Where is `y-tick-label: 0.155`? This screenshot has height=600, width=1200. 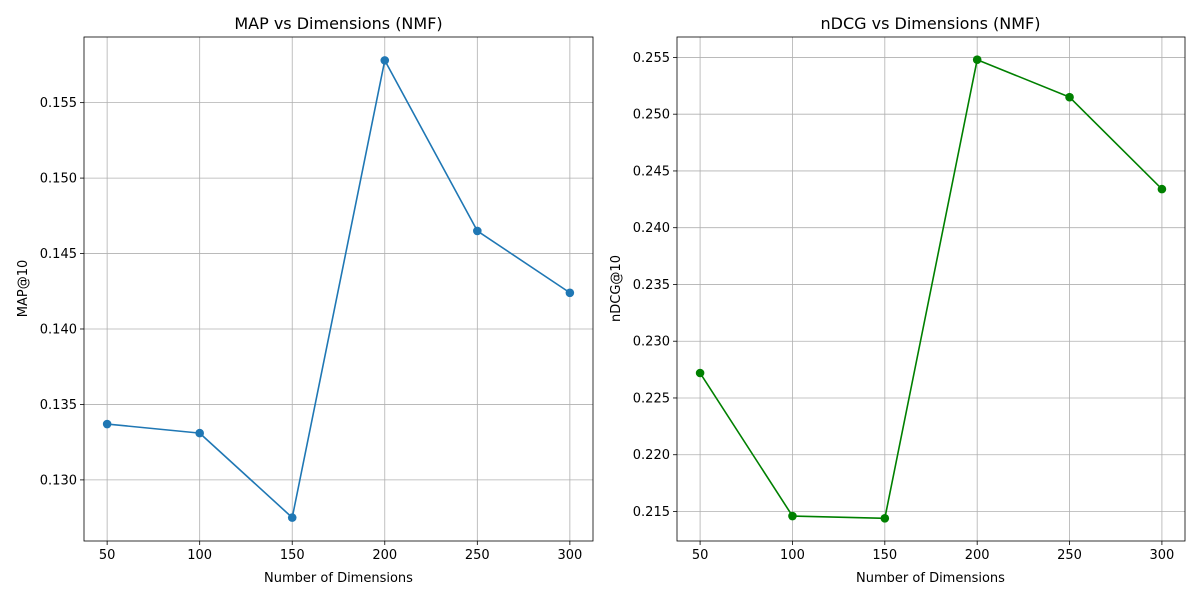 y-tick-label: 0.155 is located at coordinates (58, 103).